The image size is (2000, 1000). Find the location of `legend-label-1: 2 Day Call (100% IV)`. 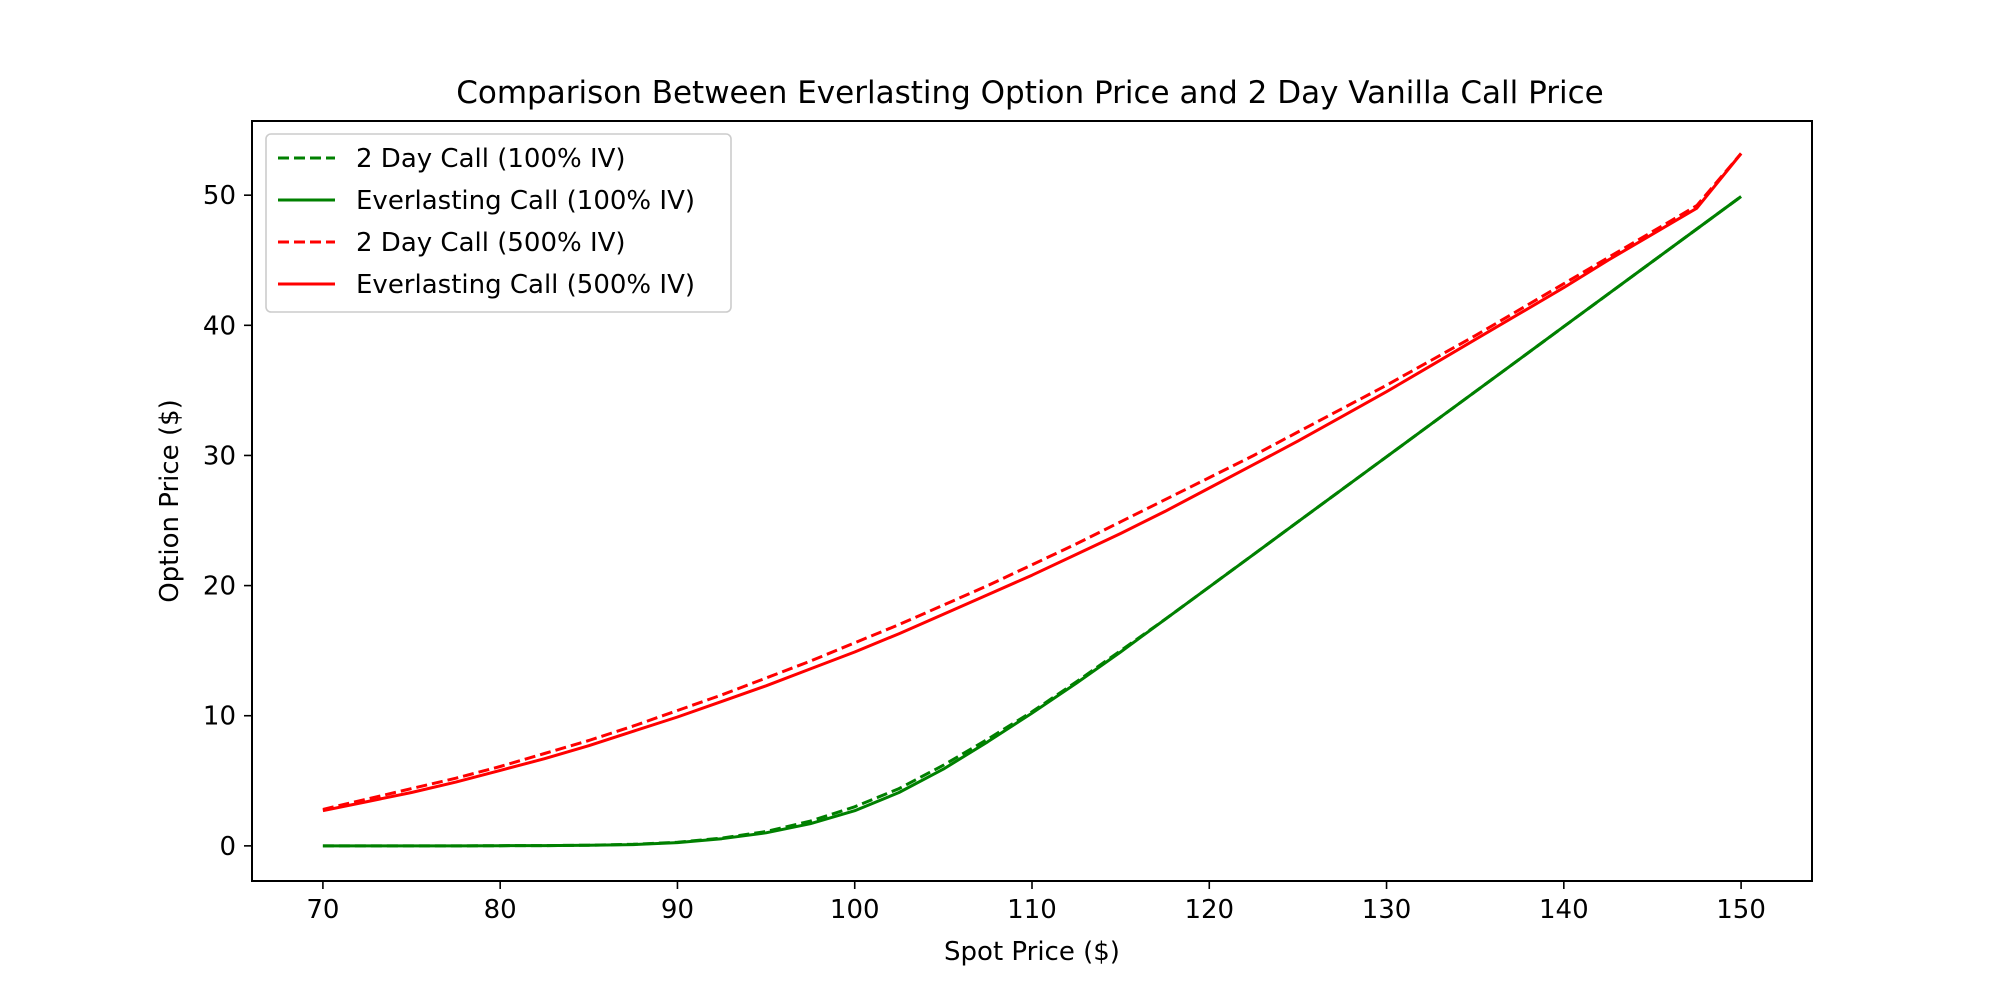

legend-label-1: 2 Day Call (100% IV) is located at coordinates (491, 159).